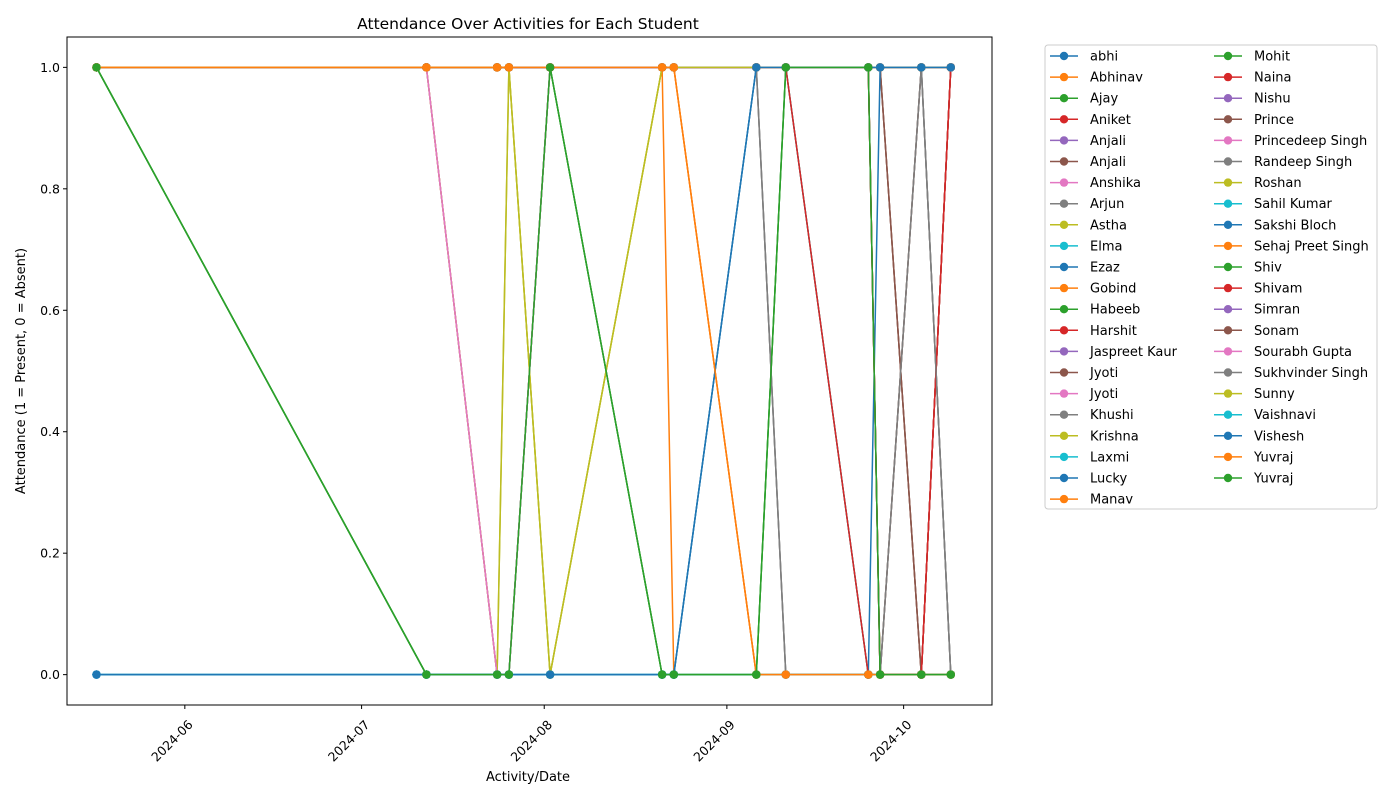 This screenshot has height=804, width=1400. I want to click on legend-entry: Manav, so click(1091, 500).